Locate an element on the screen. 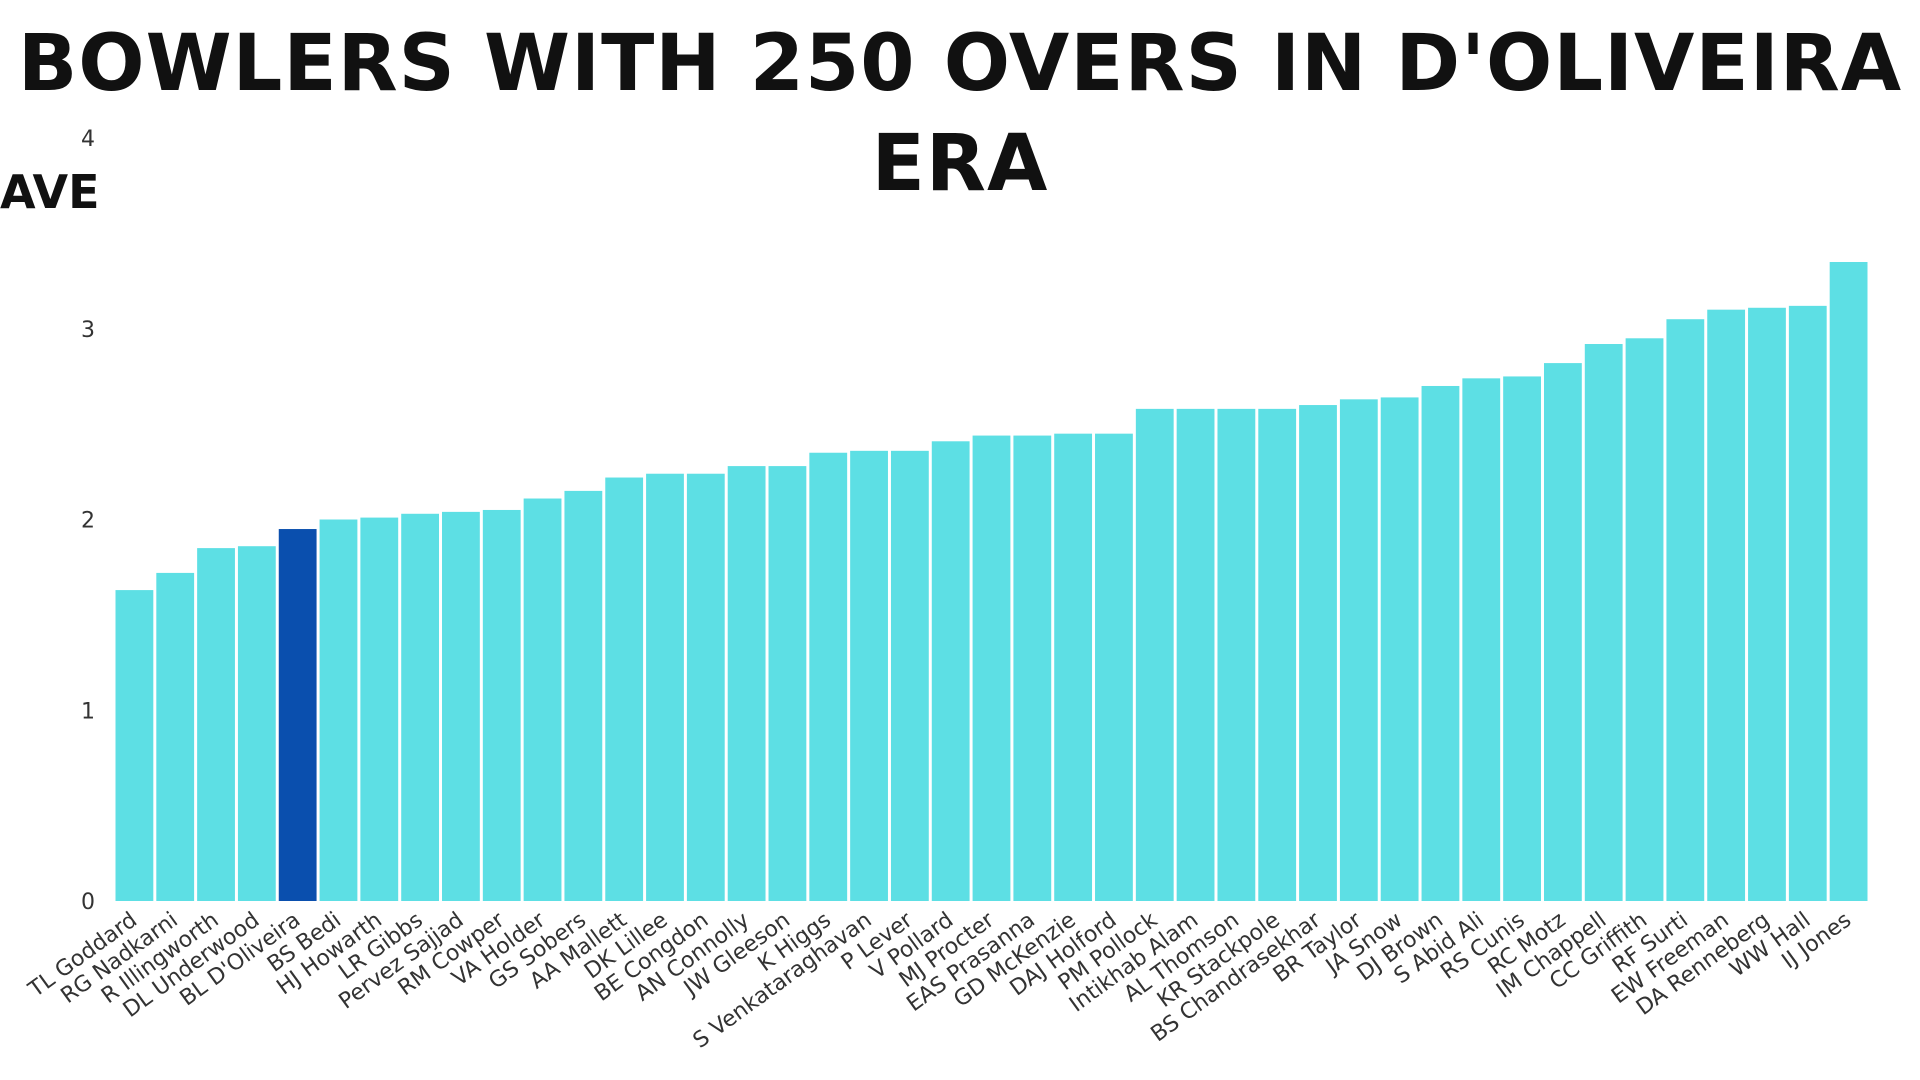 This screenshot has width=1920, height=1080. y-axis-ticks: 0 1 2 3 4 is located at coordinates (88, 521).